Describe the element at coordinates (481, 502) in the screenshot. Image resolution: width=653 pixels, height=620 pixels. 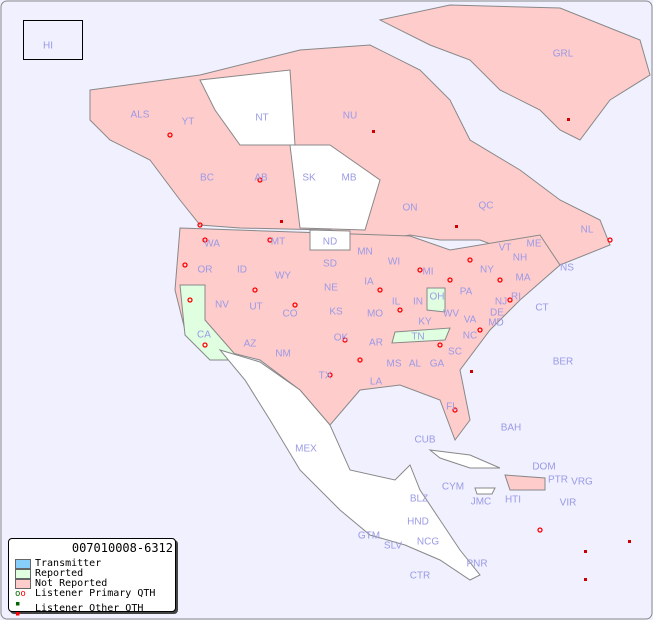
I see `region-label: JMC` at that location.